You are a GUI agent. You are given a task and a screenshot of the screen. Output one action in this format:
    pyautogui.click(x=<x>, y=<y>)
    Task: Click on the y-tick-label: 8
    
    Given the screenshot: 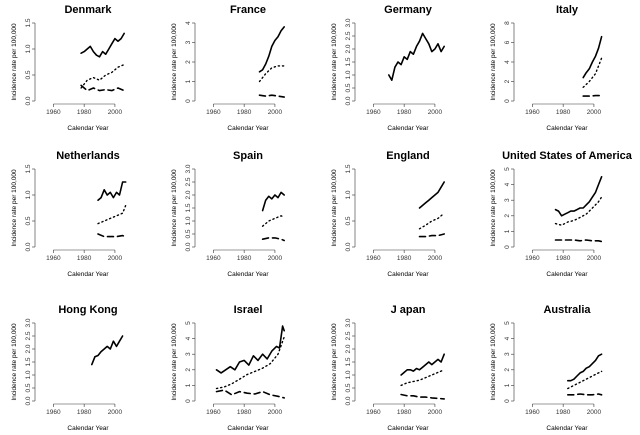 What is the action you would take?
    pyautogui.click(x=507, y=23)
    